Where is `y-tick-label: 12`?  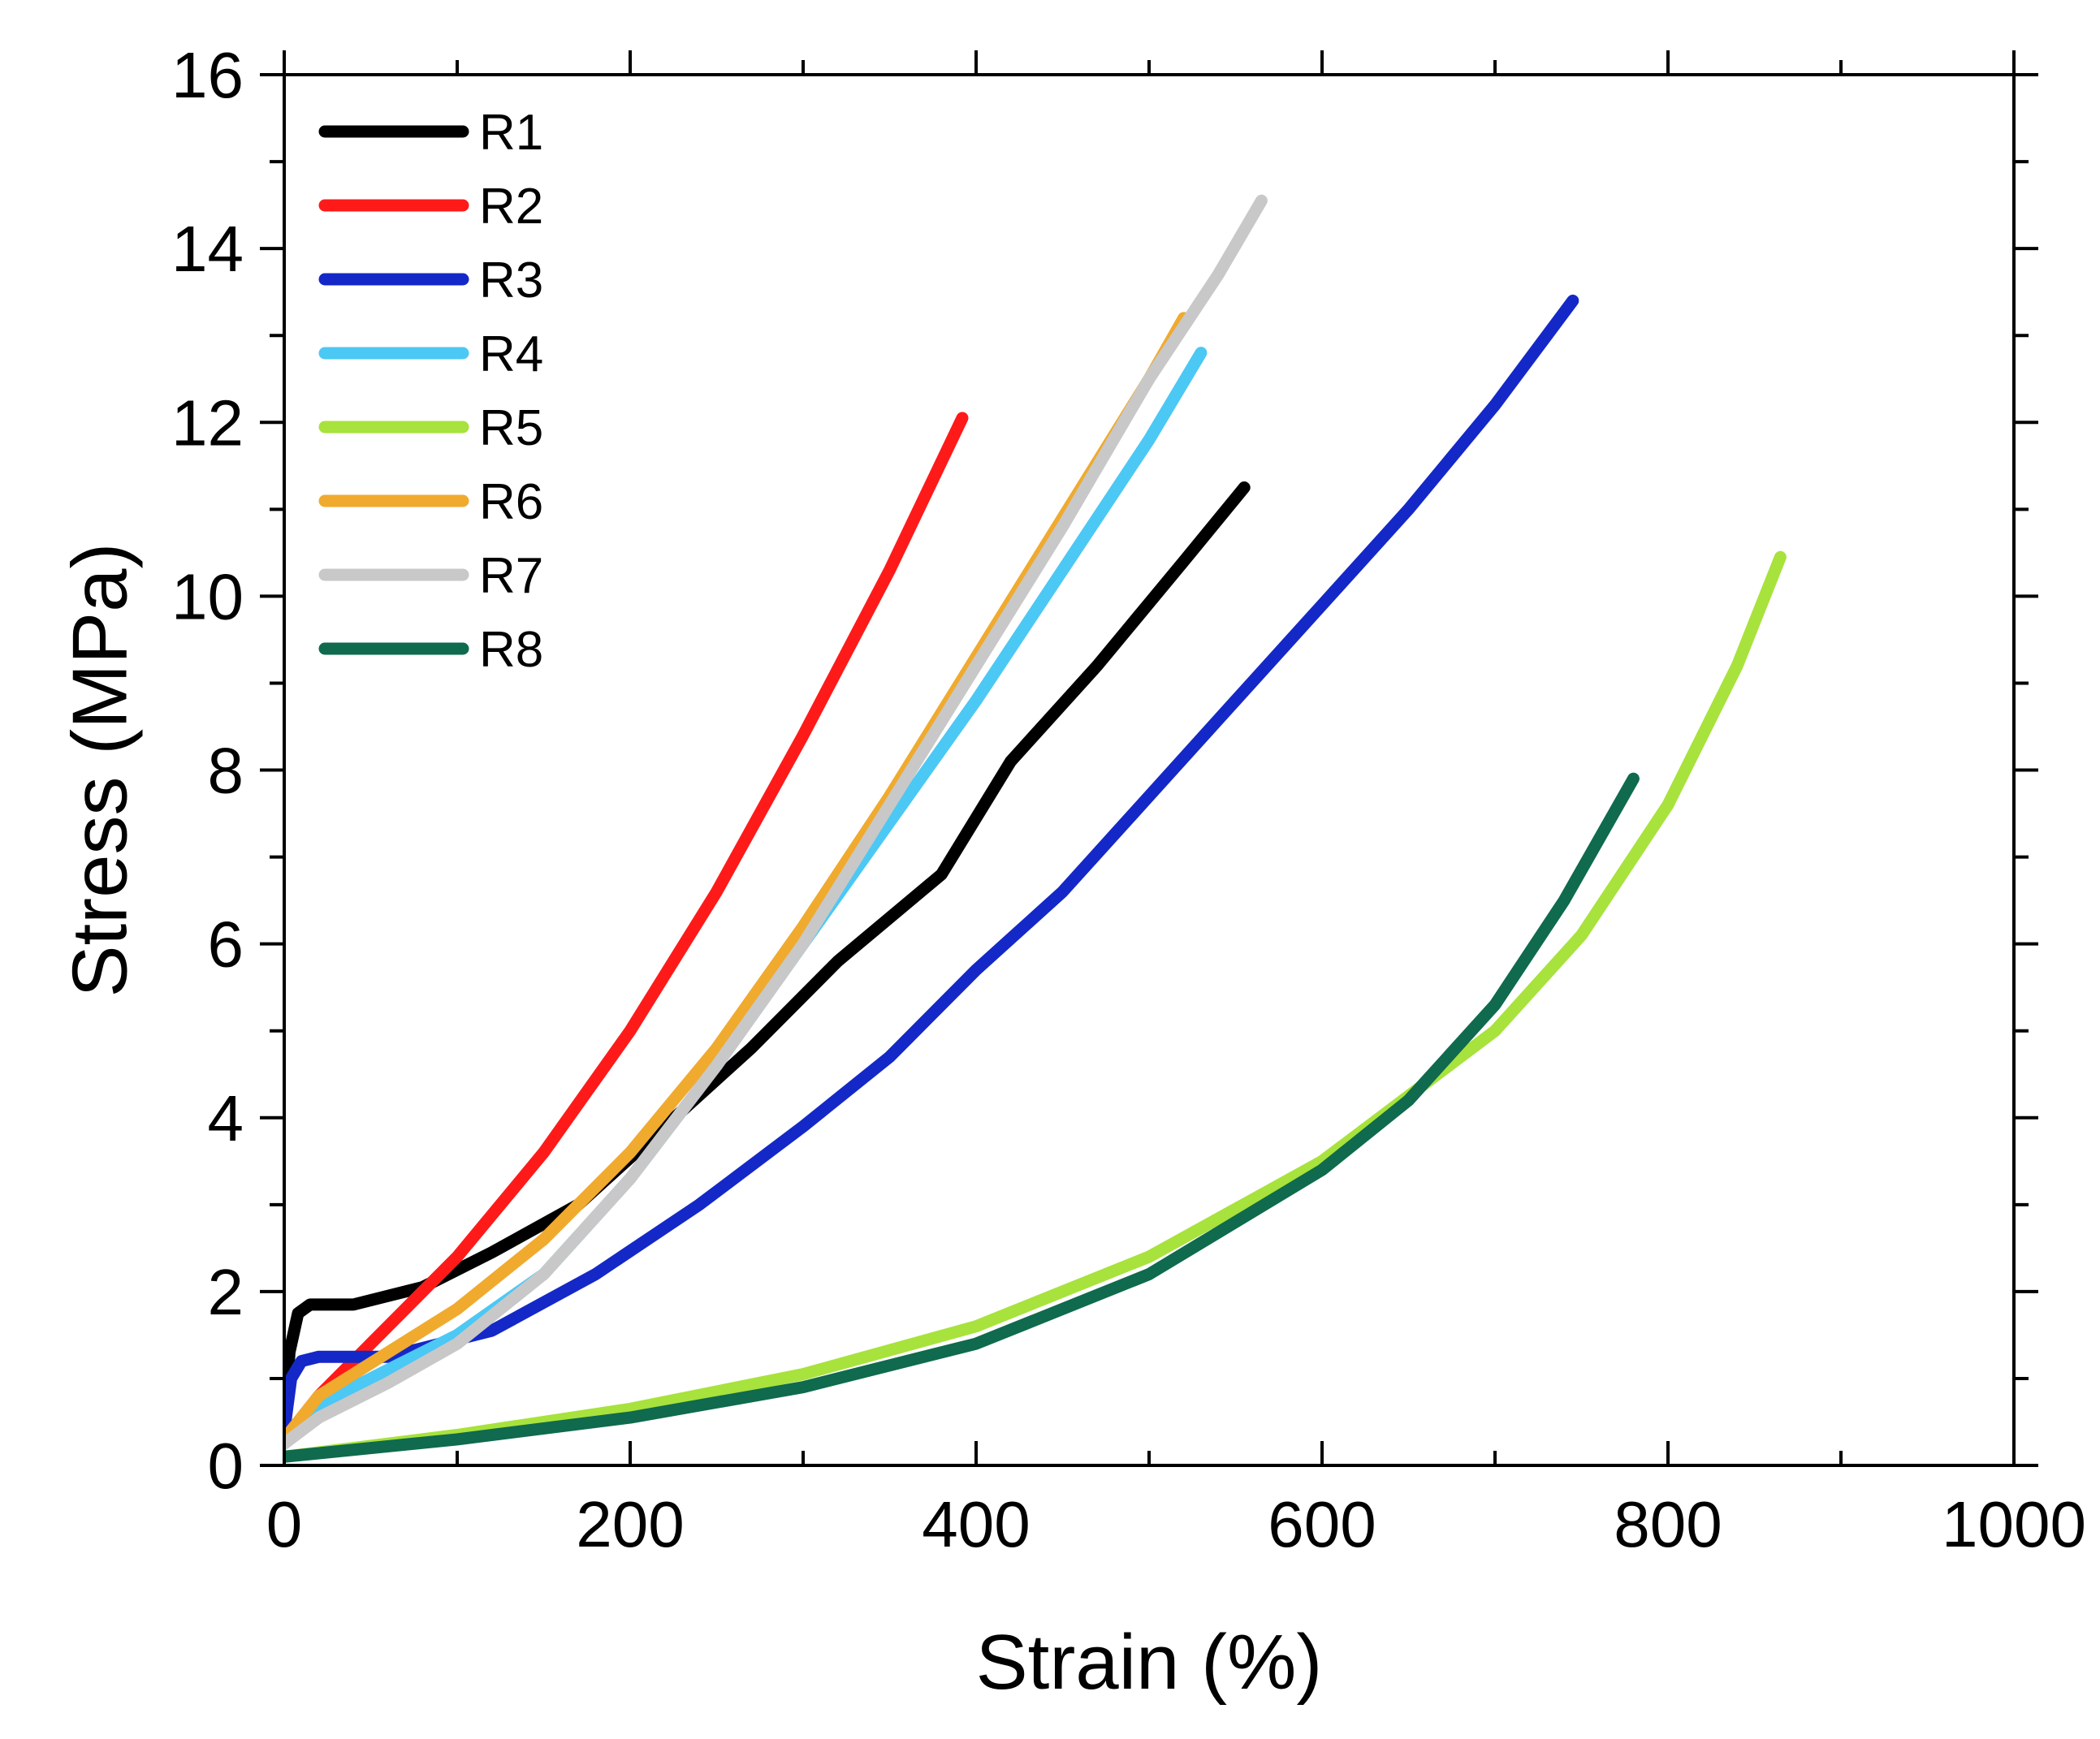
y-tick-label: 12 is located at coordinates (208, 422).